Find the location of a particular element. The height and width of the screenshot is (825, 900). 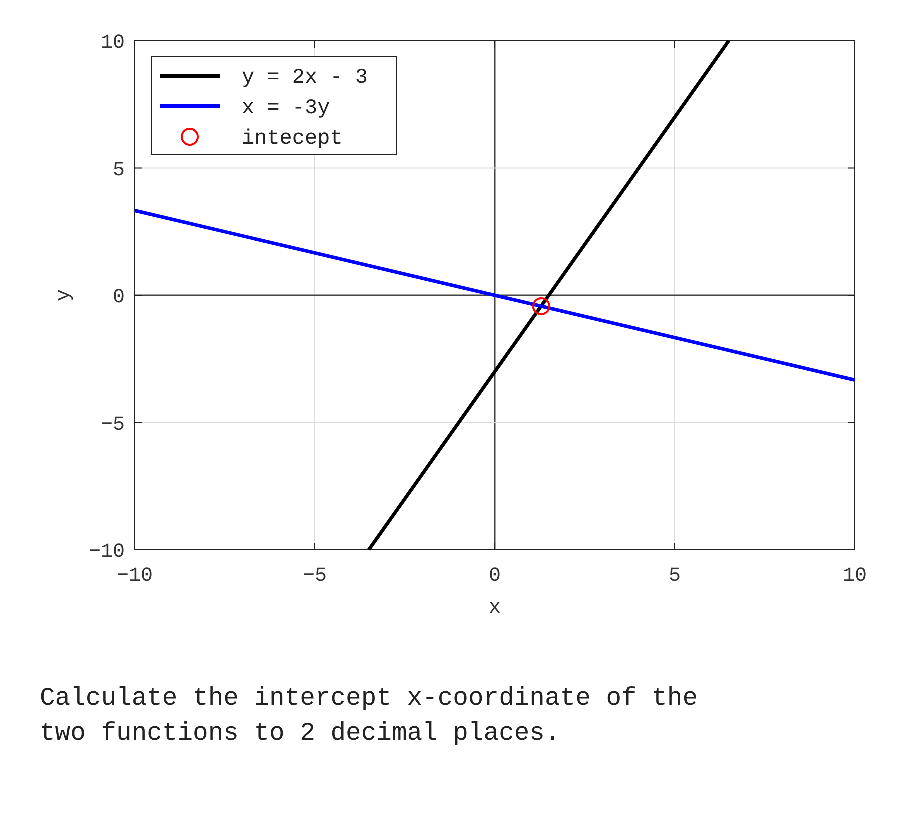

x-tick-label: 0 is located at coordinates (495, 576).